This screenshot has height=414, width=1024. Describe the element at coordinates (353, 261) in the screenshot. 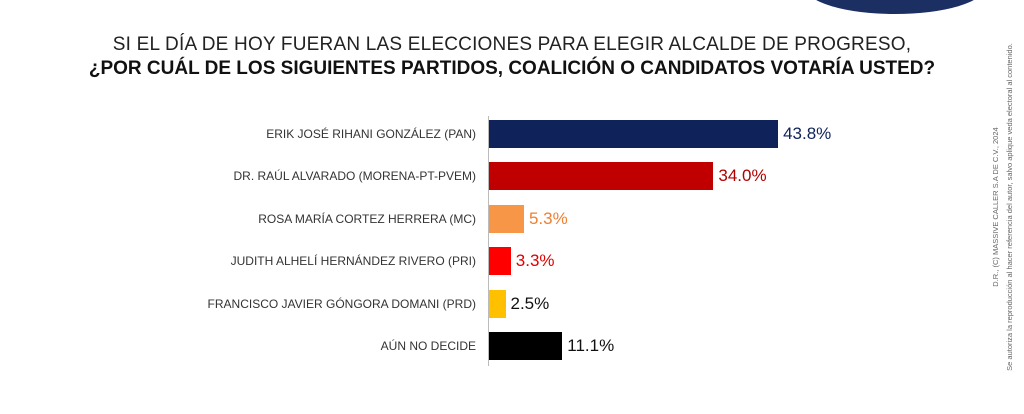

I see `category-label: JUDITH ALHELÍ HERNÁNDEZ RIVERO (PRI)` at that location.